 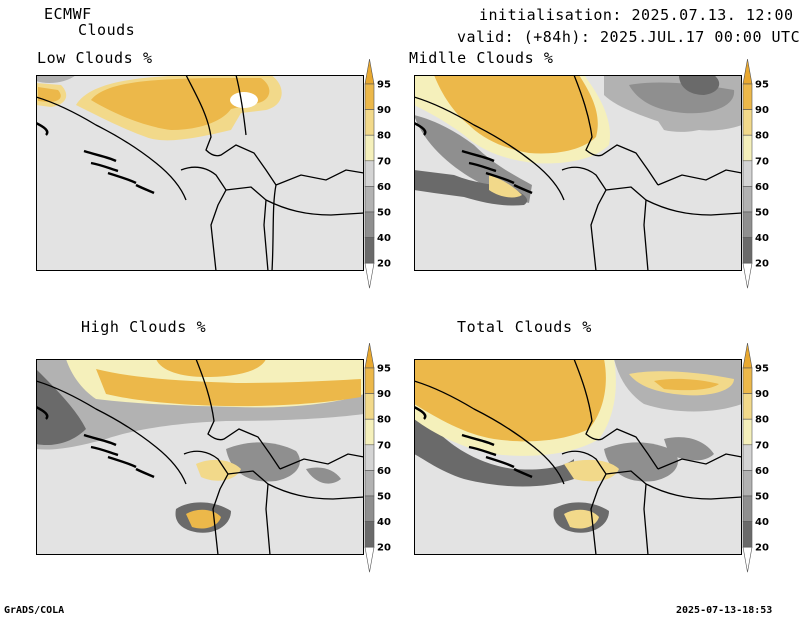 I want to click on render-timestamp: 2025-07-13-18:53, so click(x=724, y=610).